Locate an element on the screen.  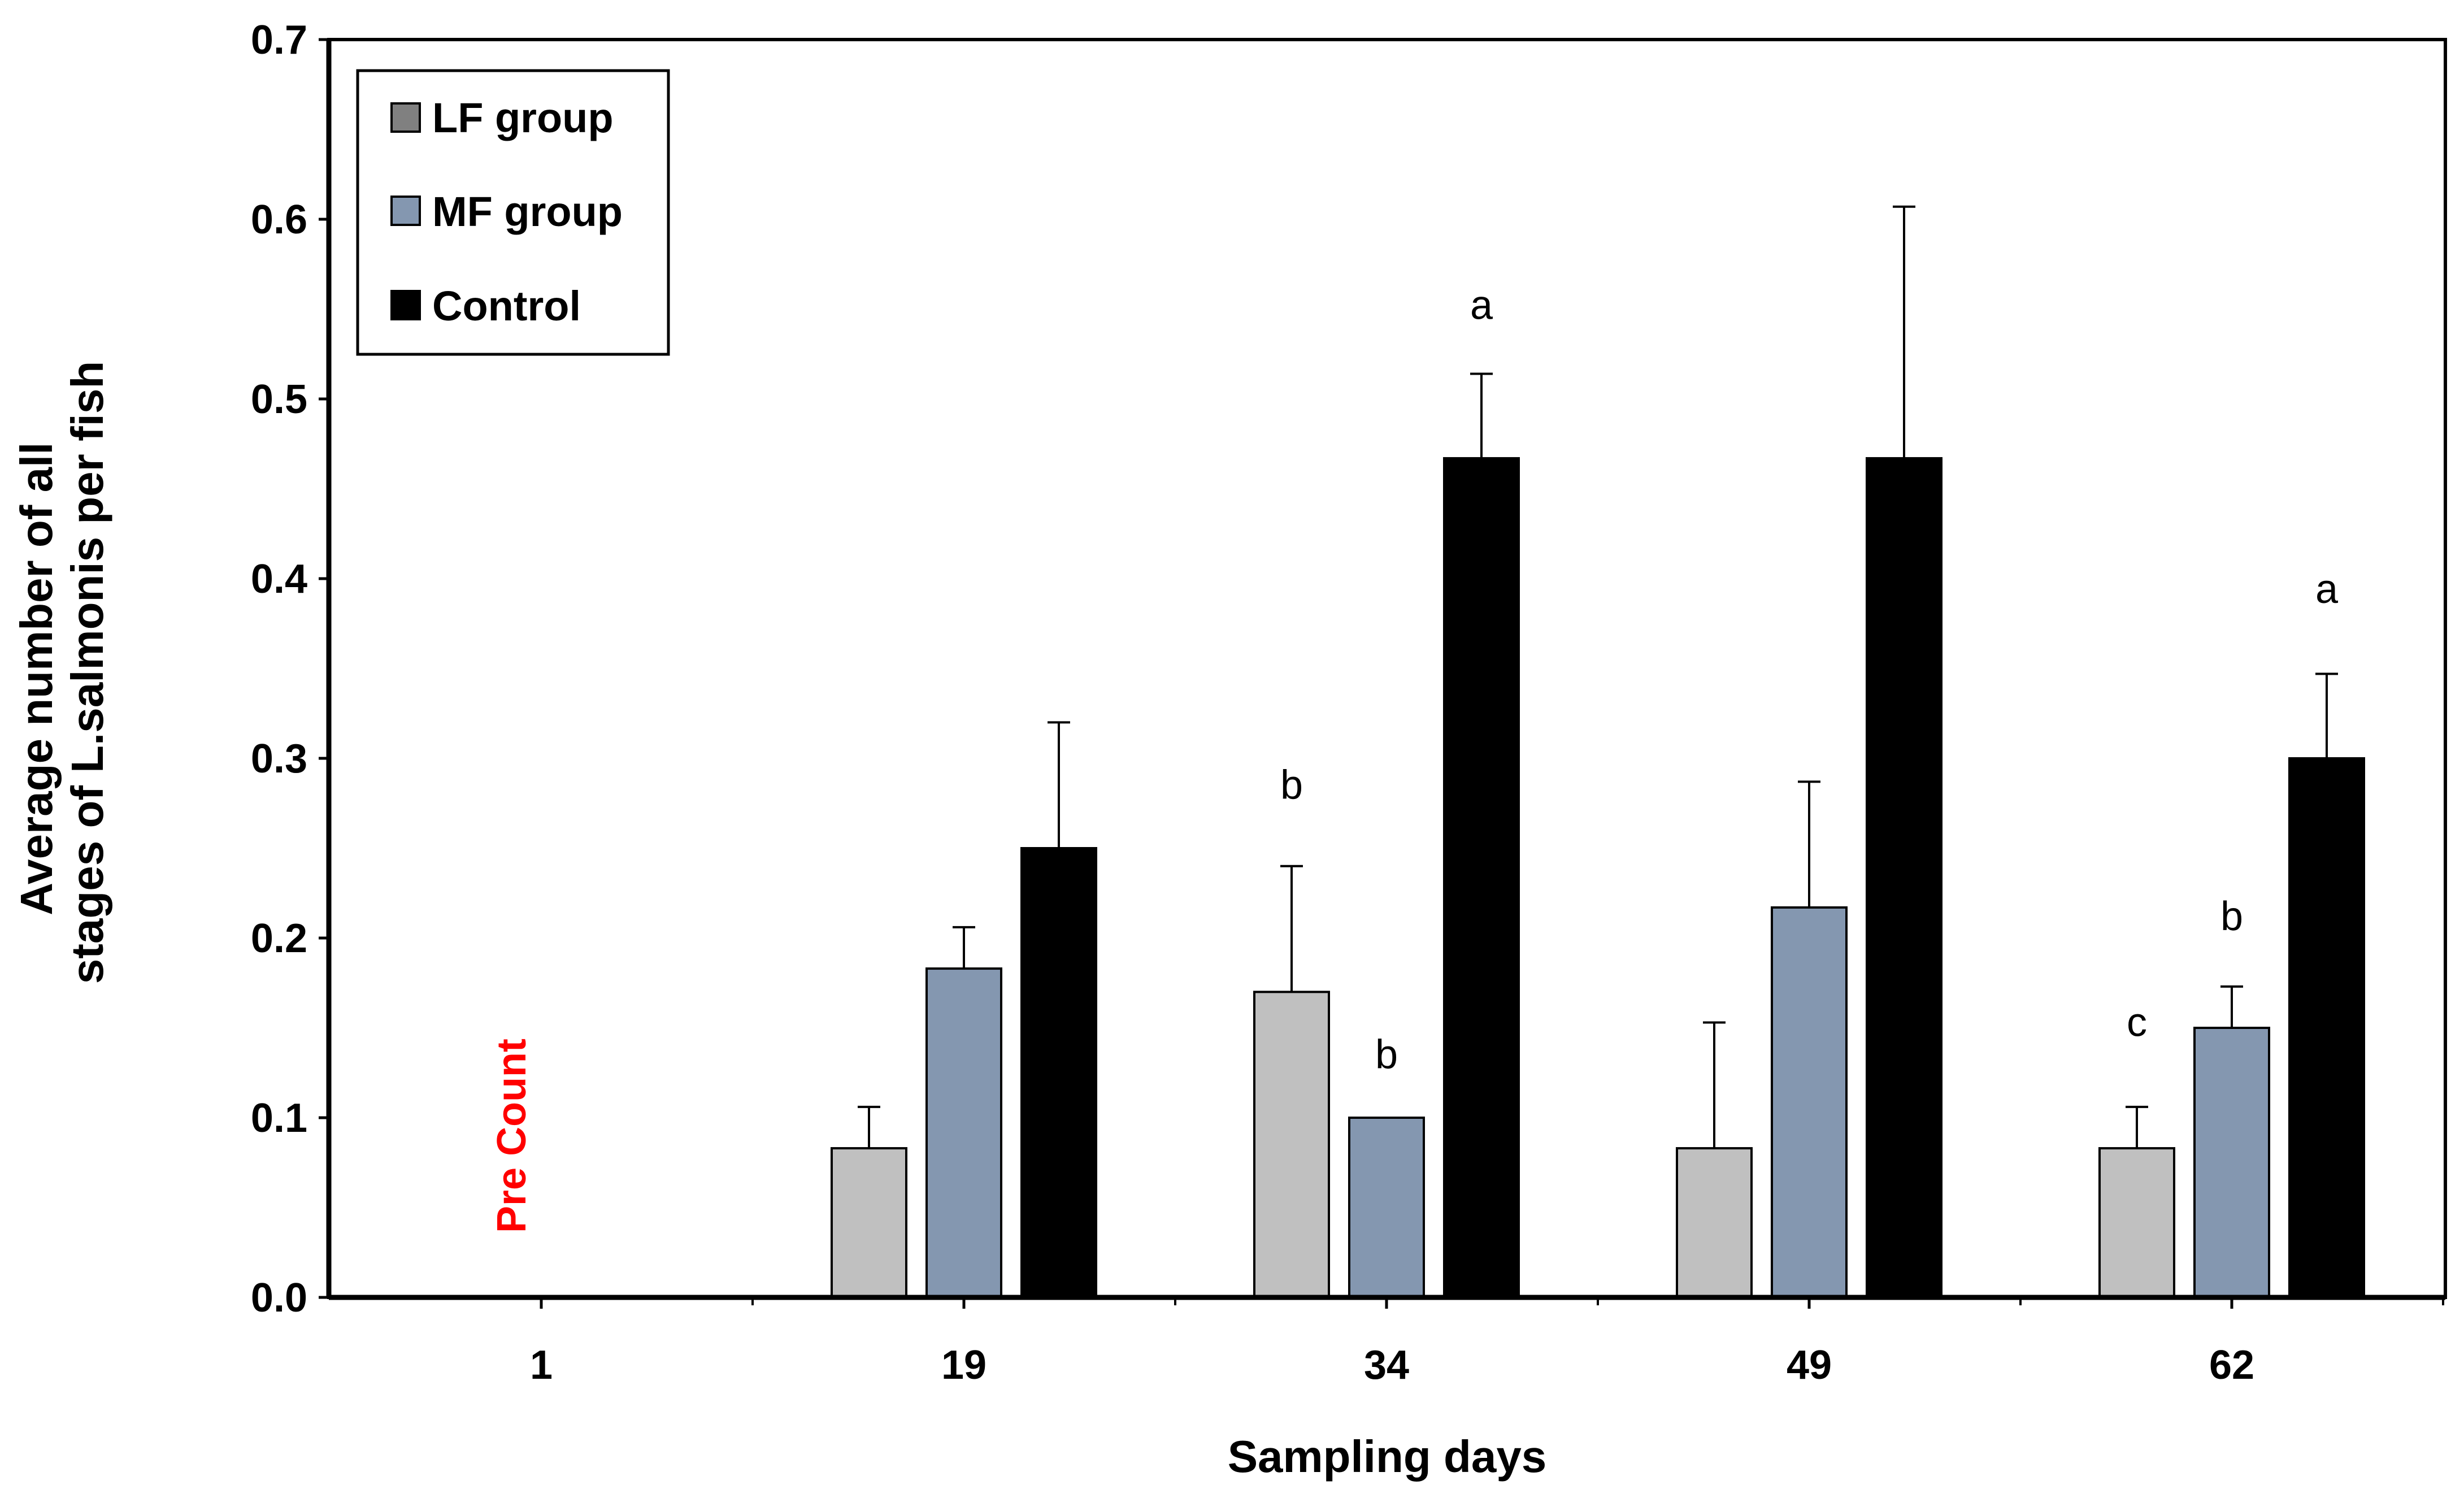
significance-label-lf-group-day-34: b is located at coordinates (1291, 785).